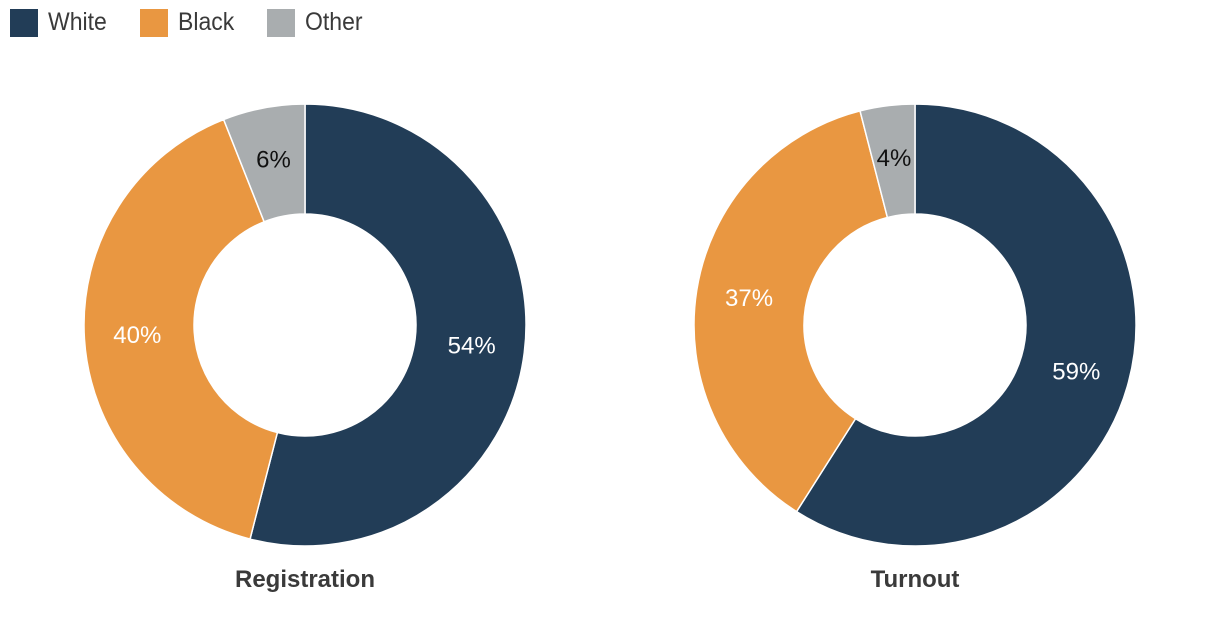  What do you see at coordinates (77, 22) in the screenshot?
I see `legend-label-white: White` at bounding box center [77, 22].